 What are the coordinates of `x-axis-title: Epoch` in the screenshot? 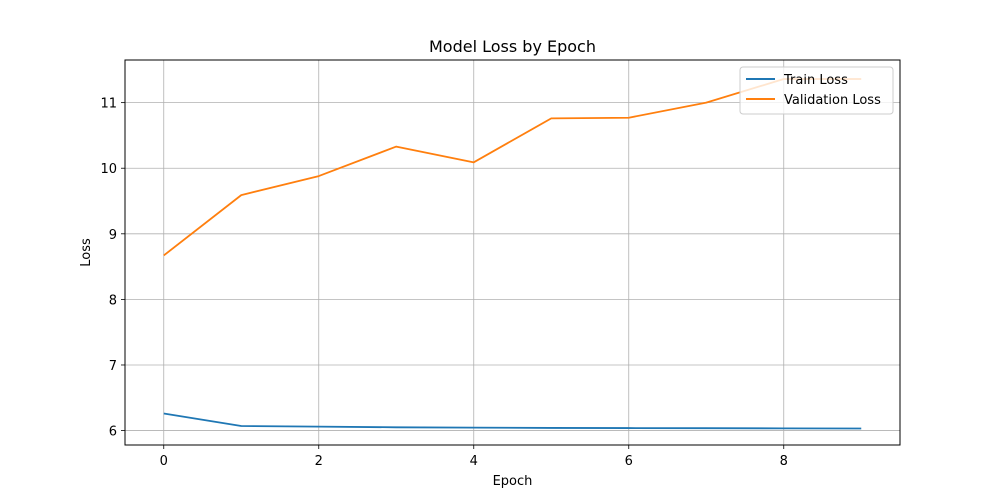 It's located at (513, 481).